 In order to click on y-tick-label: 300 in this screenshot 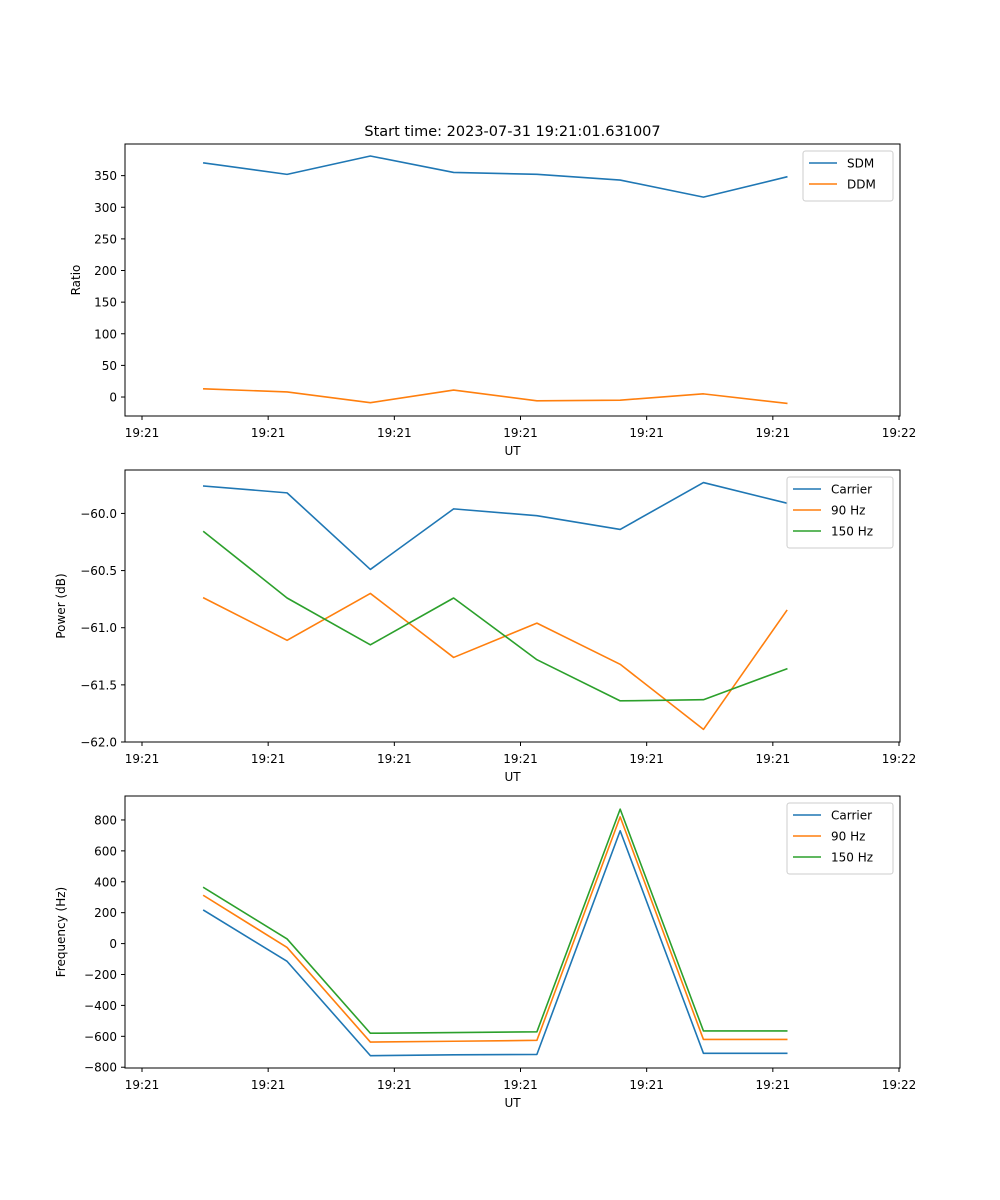, I will do `click(105, 208)`.